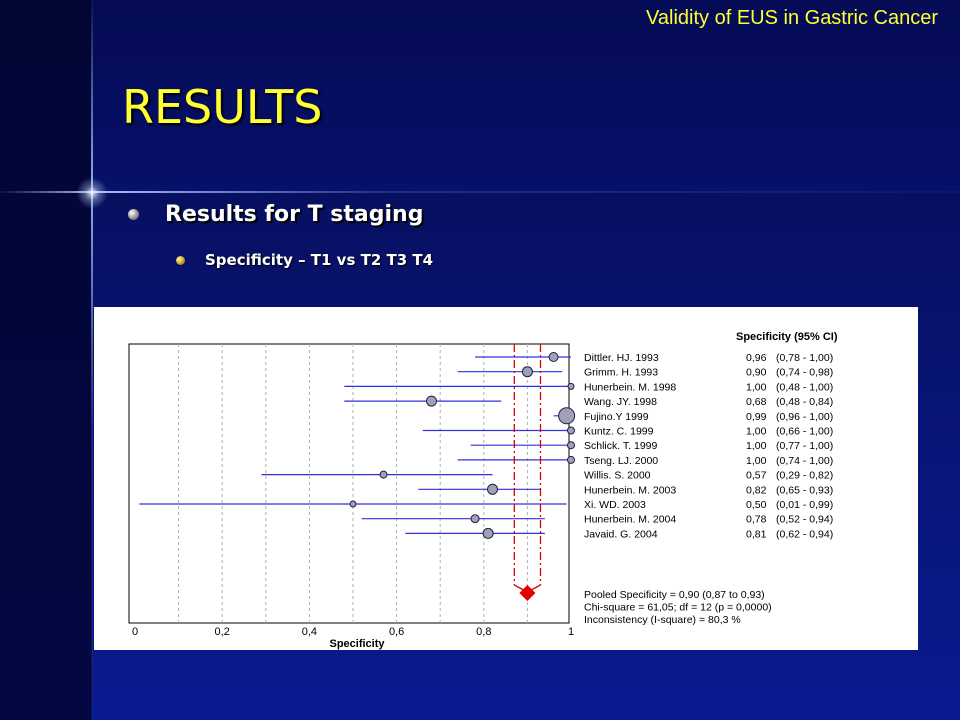 The image size is (960, 720). I want to click on study-name: Fujino.Y 1999, so click(616, 417).